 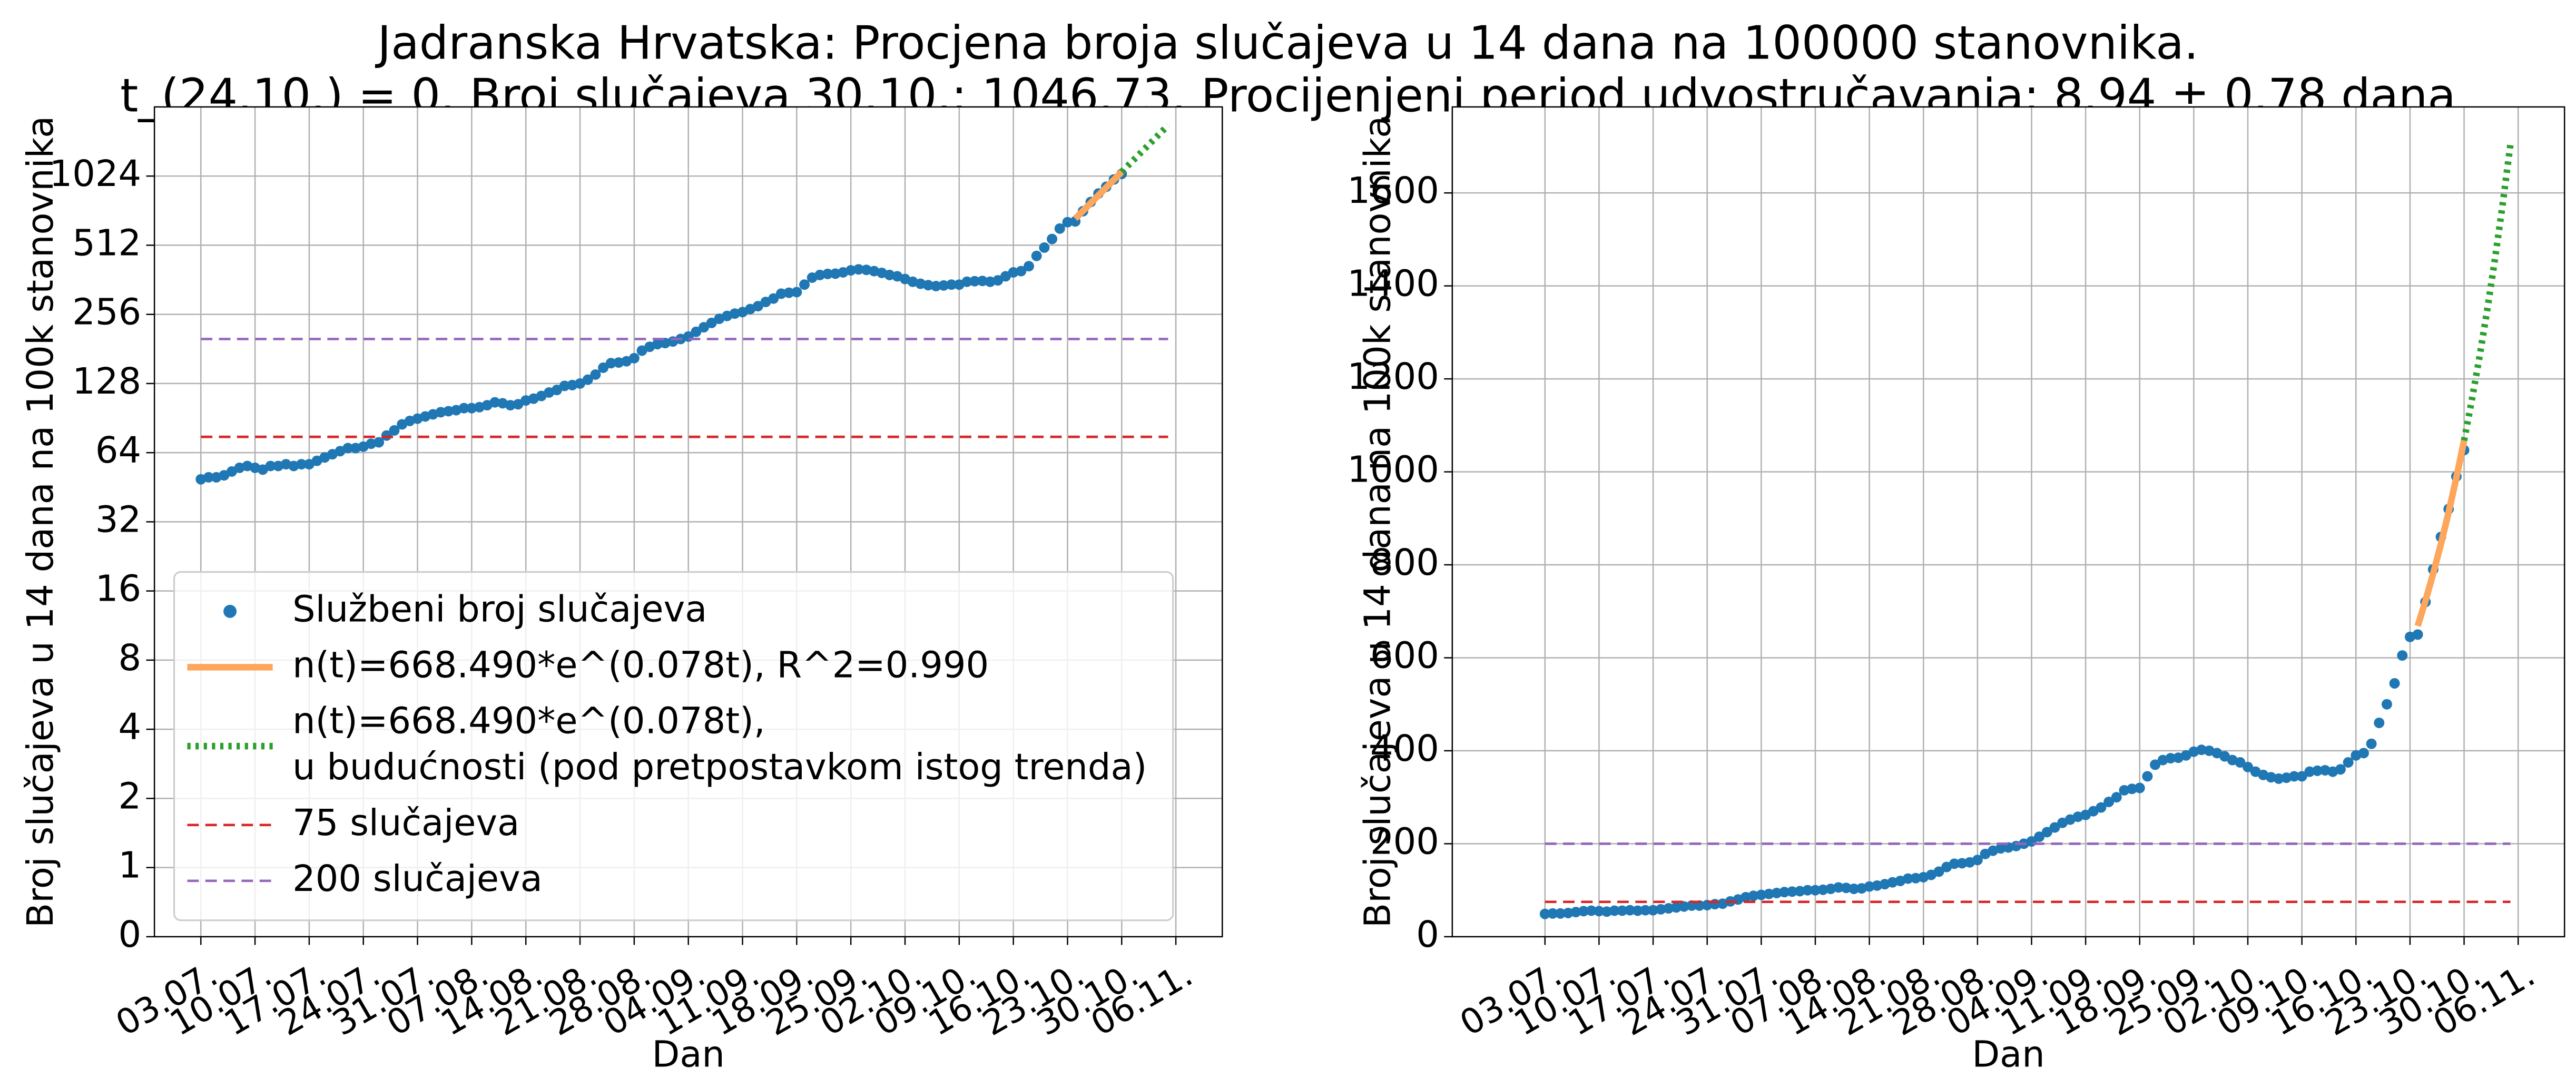 I want to click on y-tick-label: 1400, so click(x=1393, y=284).